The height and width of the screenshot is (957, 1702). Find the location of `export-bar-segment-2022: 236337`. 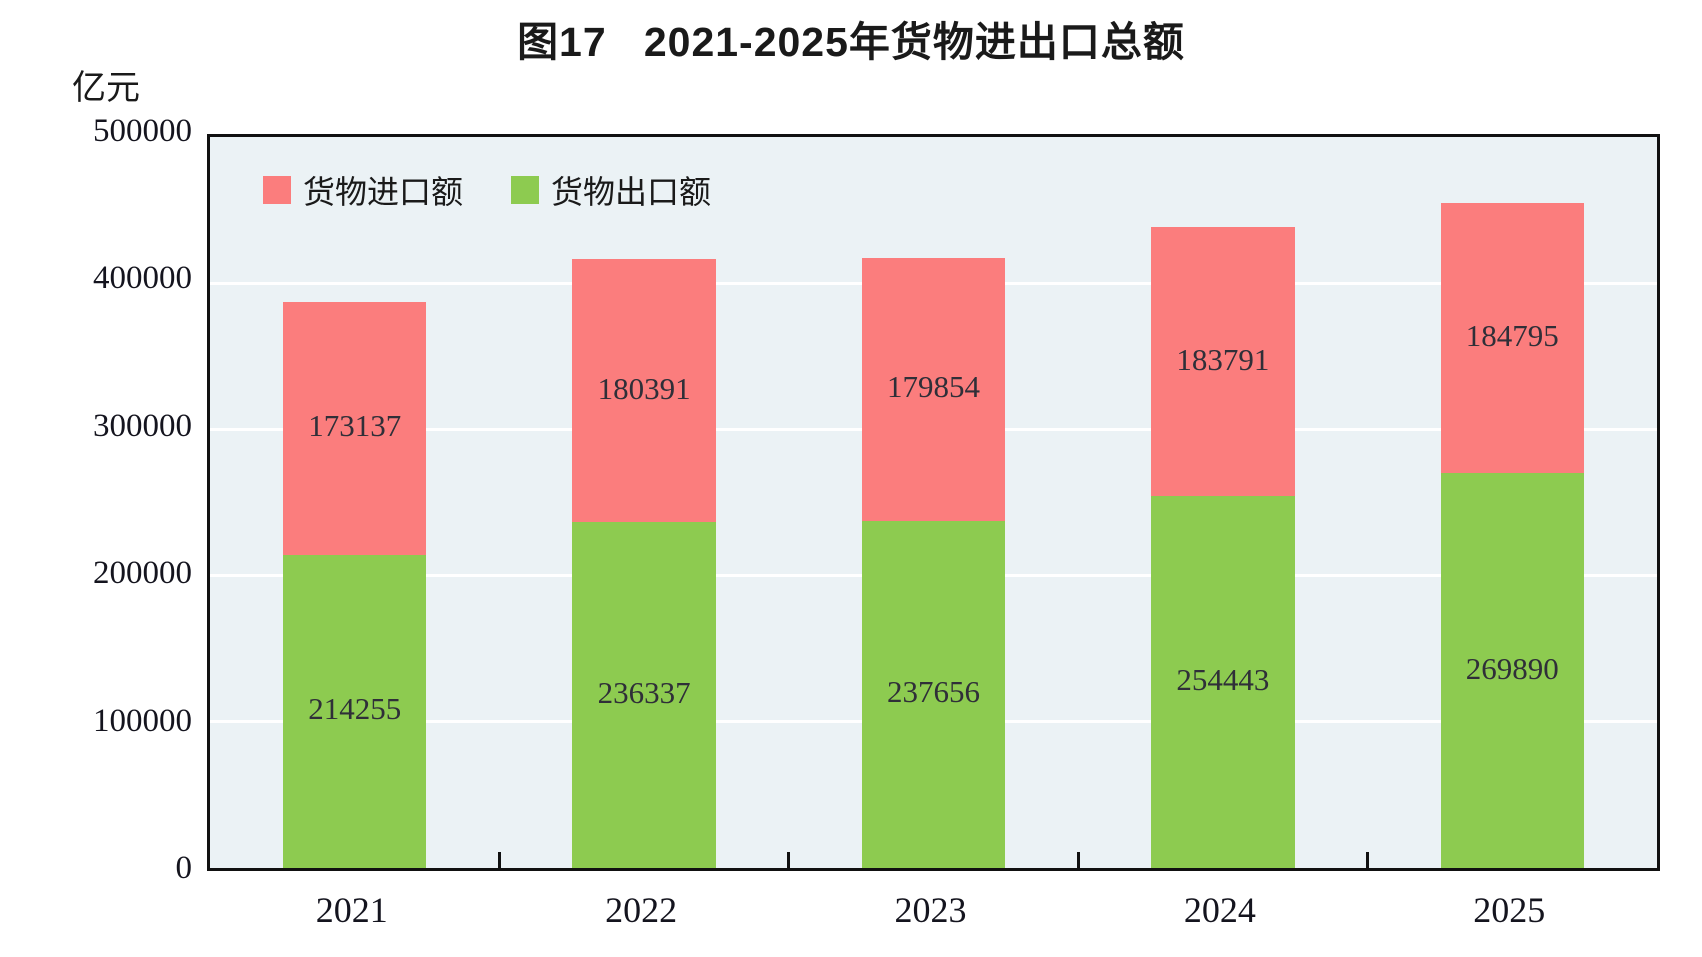

export-bar-segment-2022: 236337 is located at coordinates (644, 695).